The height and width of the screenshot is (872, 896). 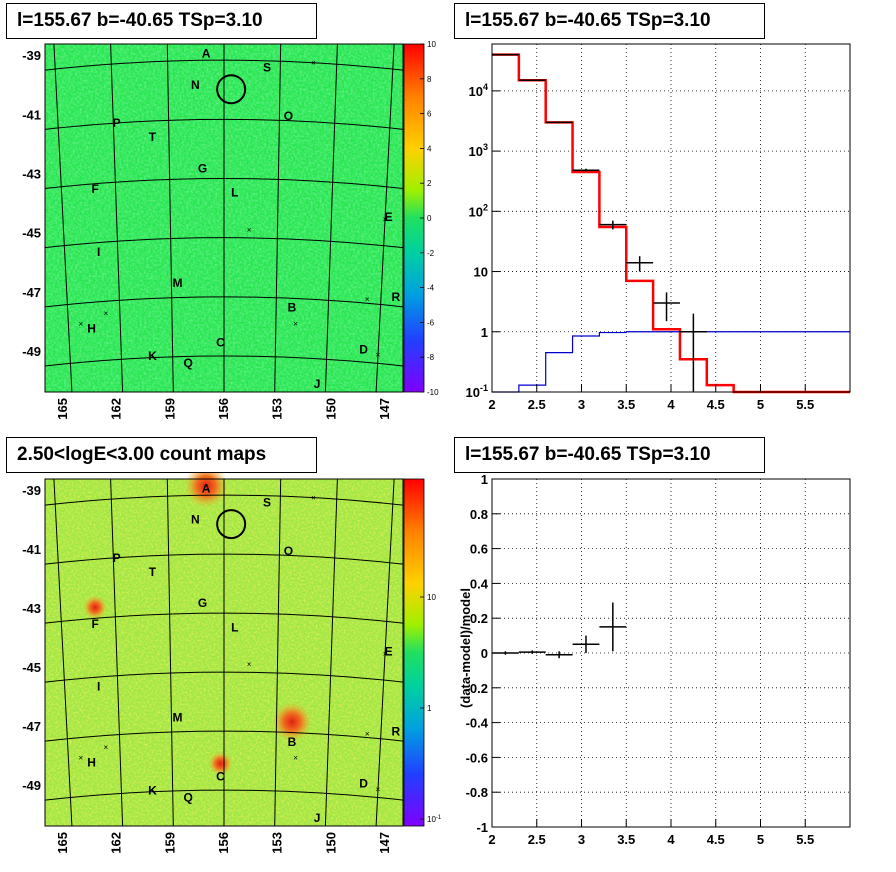 What do you see at coordinates (292, 742) in the screenshot?
I see `source-label-B: B` at bounding box center [292, 742].